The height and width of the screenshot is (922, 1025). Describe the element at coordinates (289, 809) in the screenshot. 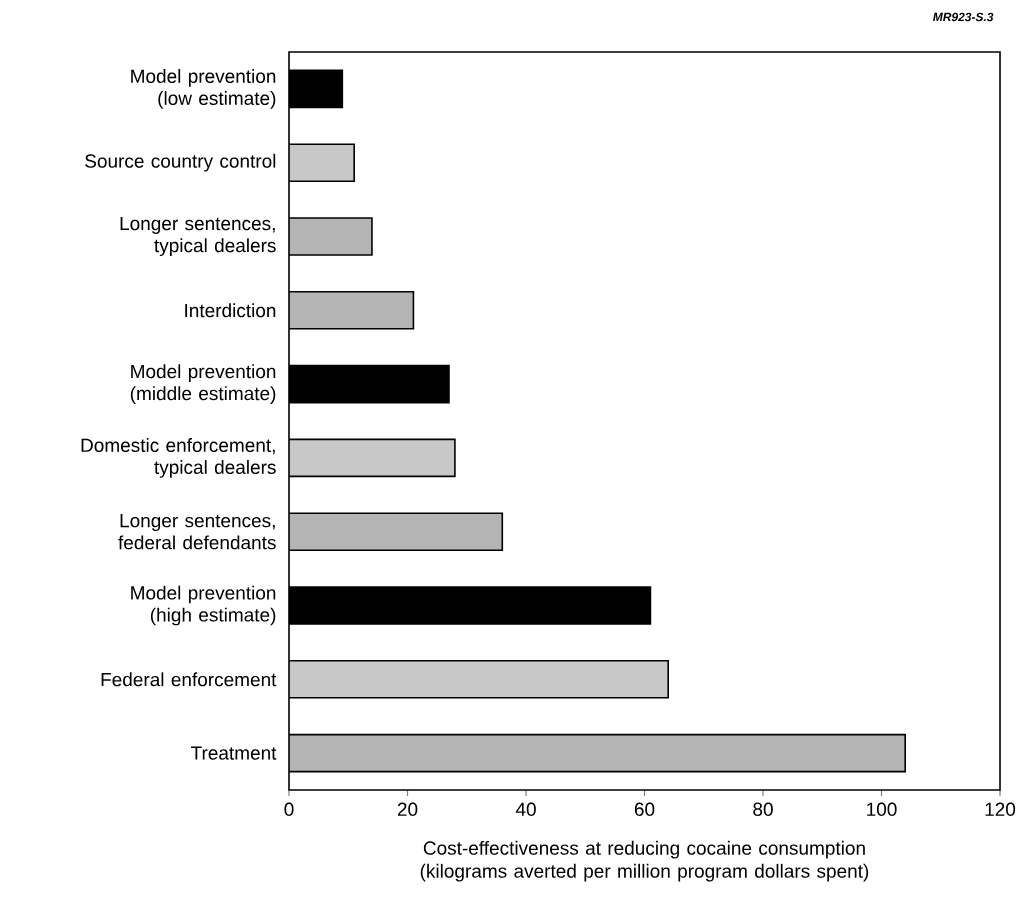

I see `x-tick-label: 0` at that location.